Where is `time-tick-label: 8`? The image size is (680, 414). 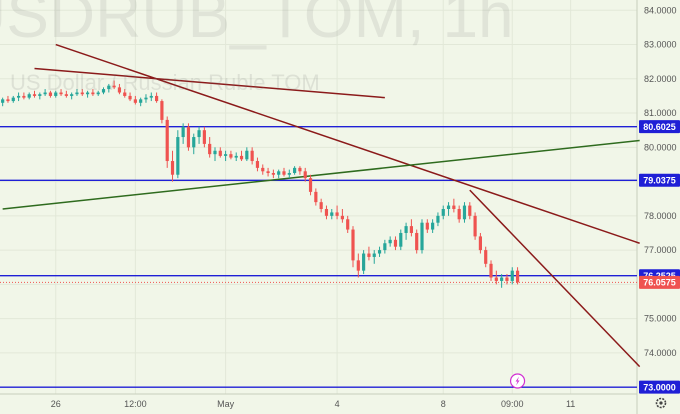
time-tick-label: 8 is located at coordinates (443, 404).